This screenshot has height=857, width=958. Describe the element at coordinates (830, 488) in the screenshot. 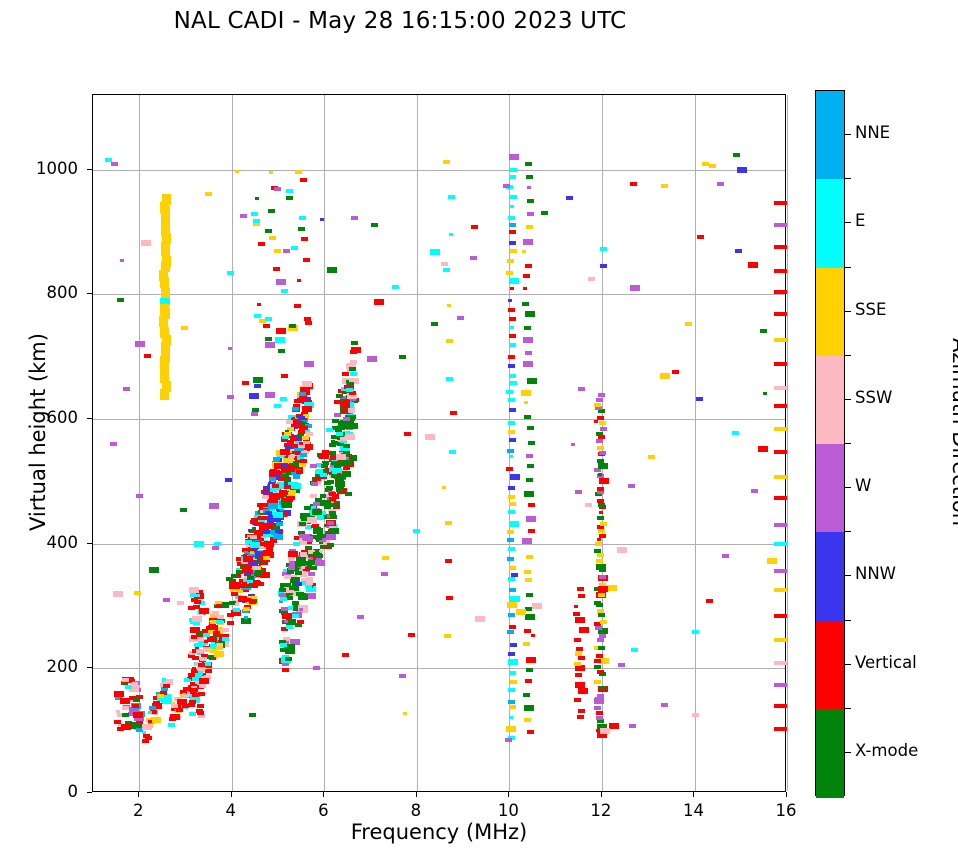

I see `colorbar-segment-w` at that location.